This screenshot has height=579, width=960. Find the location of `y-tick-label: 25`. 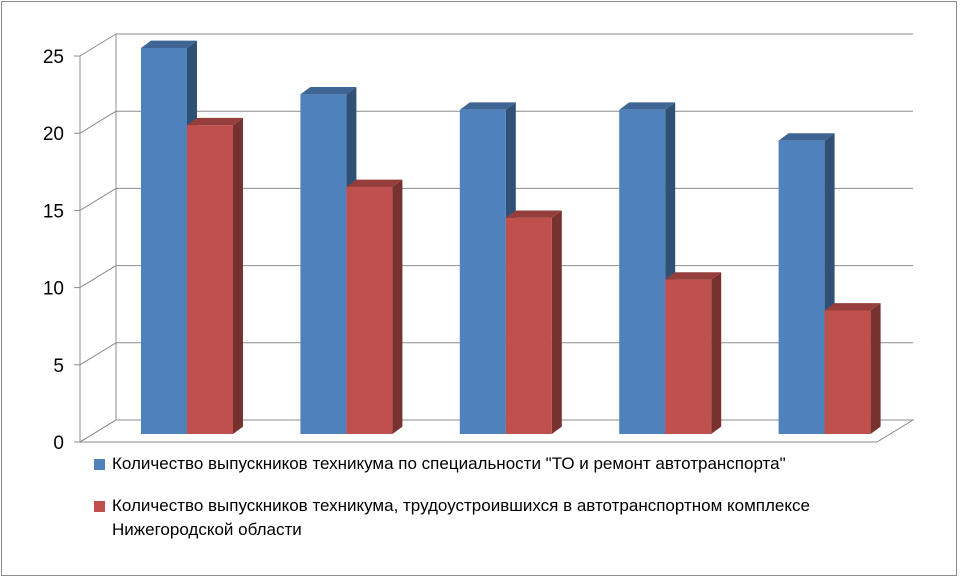

y-tick-label: 25 is located at coordinates (53, 57).